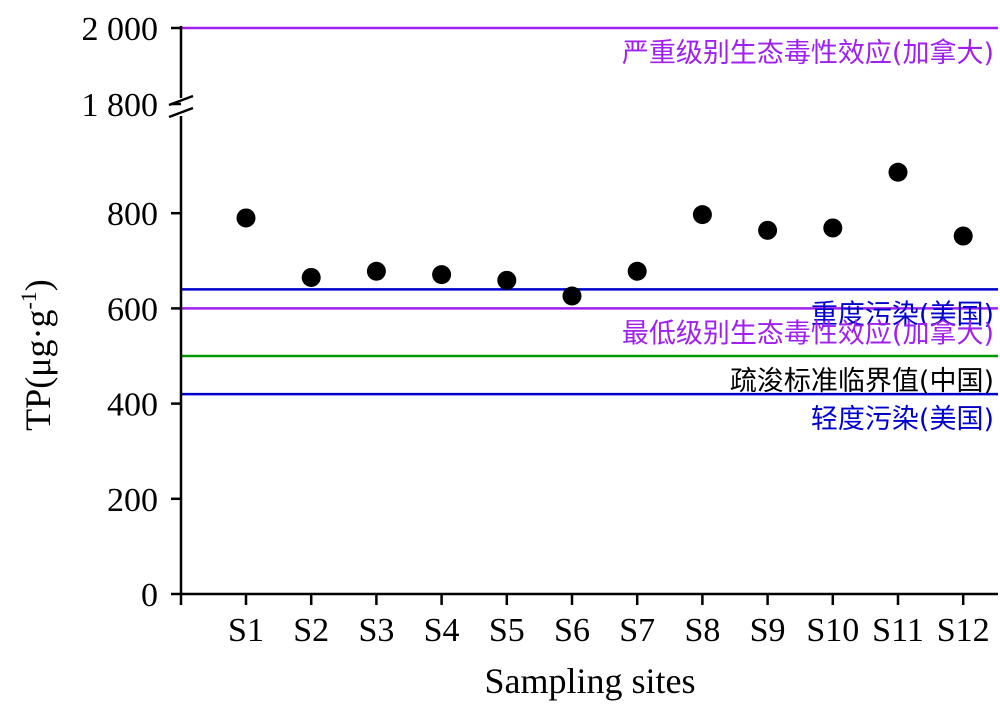 Image resolution: width=1000 pixels, height=704 pixels. What do you see at coordinates (768, 230) in the screenshot?
I see `data-point-s9` at bounding box center [768, 230].